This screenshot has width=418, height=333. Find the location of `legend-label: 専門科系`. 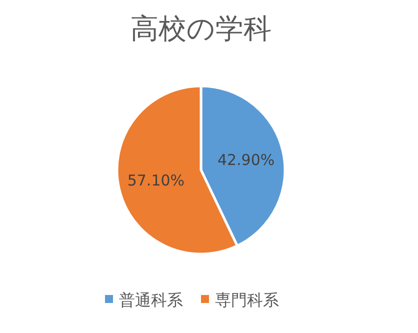

legend-label: 専門科系 is located at coordinates (247, 300).